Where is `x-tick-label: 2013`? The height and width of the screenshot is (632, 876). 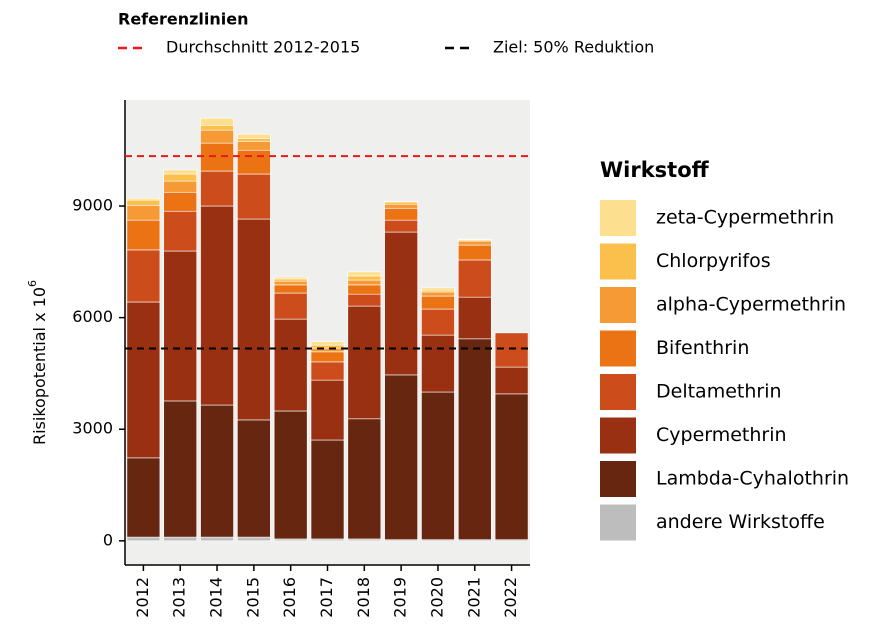
x-tick-label: 2013 is located at coordinates (179, 597).